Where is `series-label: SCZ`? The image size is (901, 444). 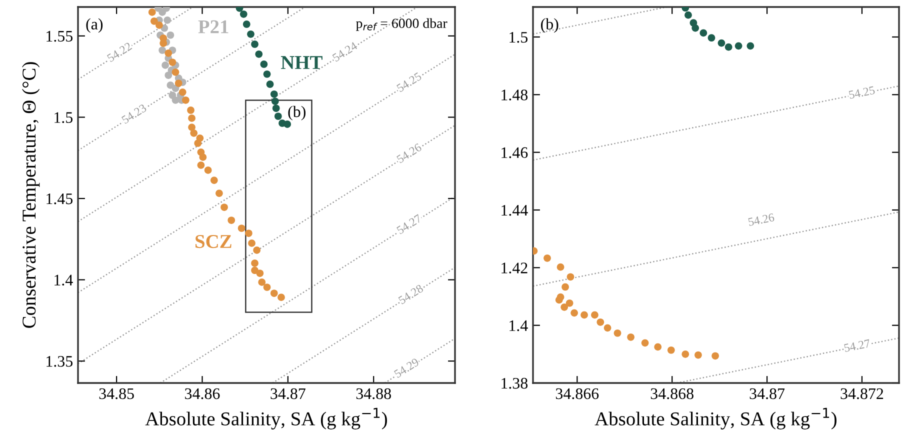 series-label: SCZ is located at coordinates (214, 241).